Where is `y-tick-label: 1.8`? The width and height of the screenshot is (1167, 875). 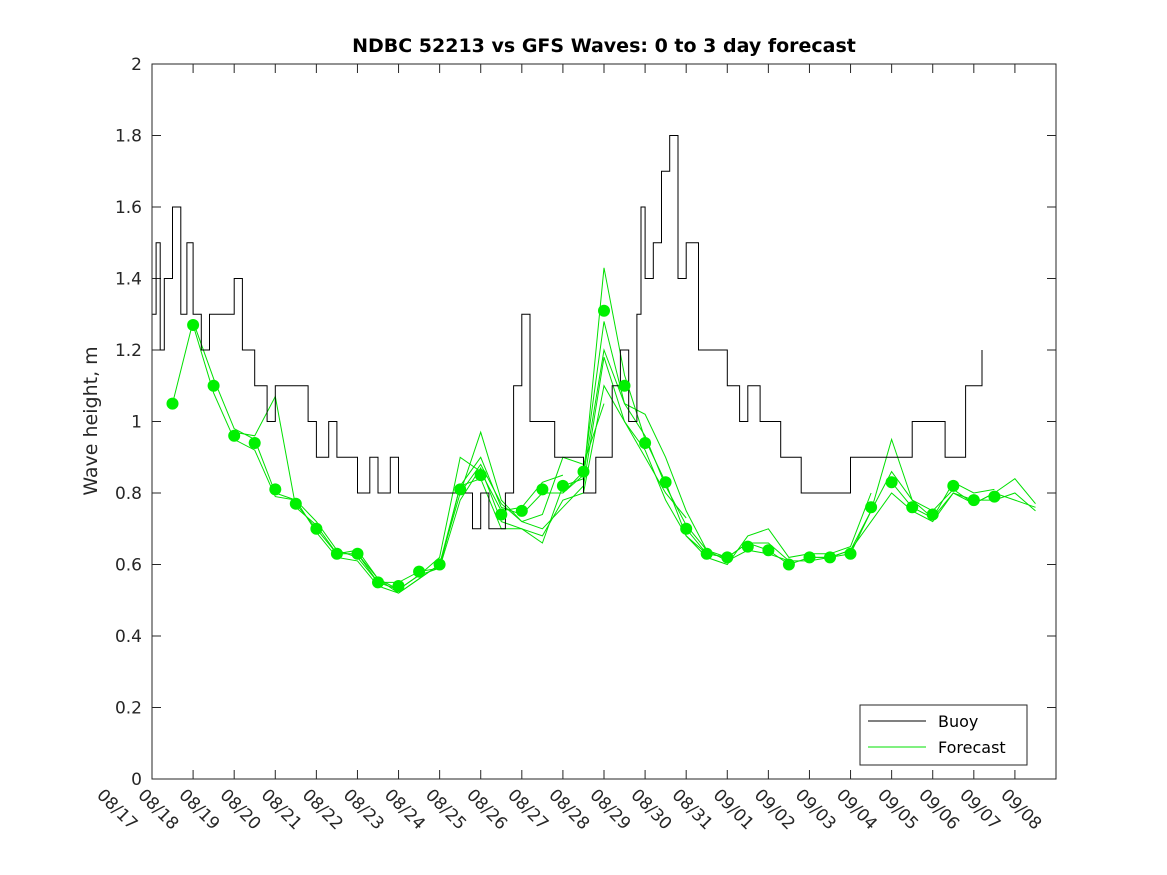 y-tick-label: 1.8 is located at coordinates (128, 137).